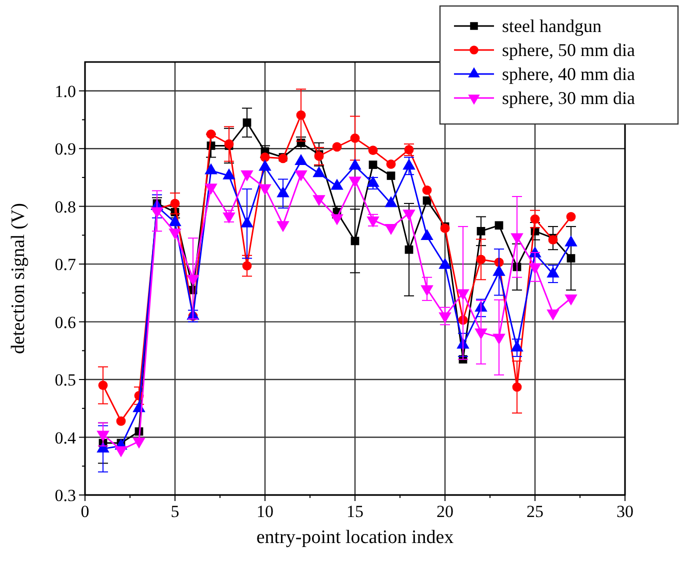 Image resolution: width=682 pixels, height=565 pixels. What do you see at coordinates (18, 278) in the screenshot?
I see `y-axis-title: detection signal (V)` at bounding box center [18, 278].